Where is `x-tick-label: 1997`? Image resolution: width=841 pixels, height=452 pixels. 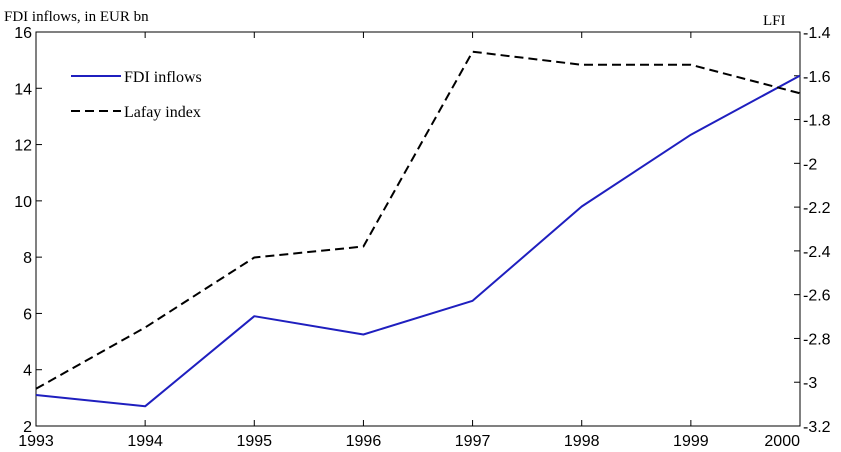
x-tick-label: 1997 is located at coordinates (473, 441).